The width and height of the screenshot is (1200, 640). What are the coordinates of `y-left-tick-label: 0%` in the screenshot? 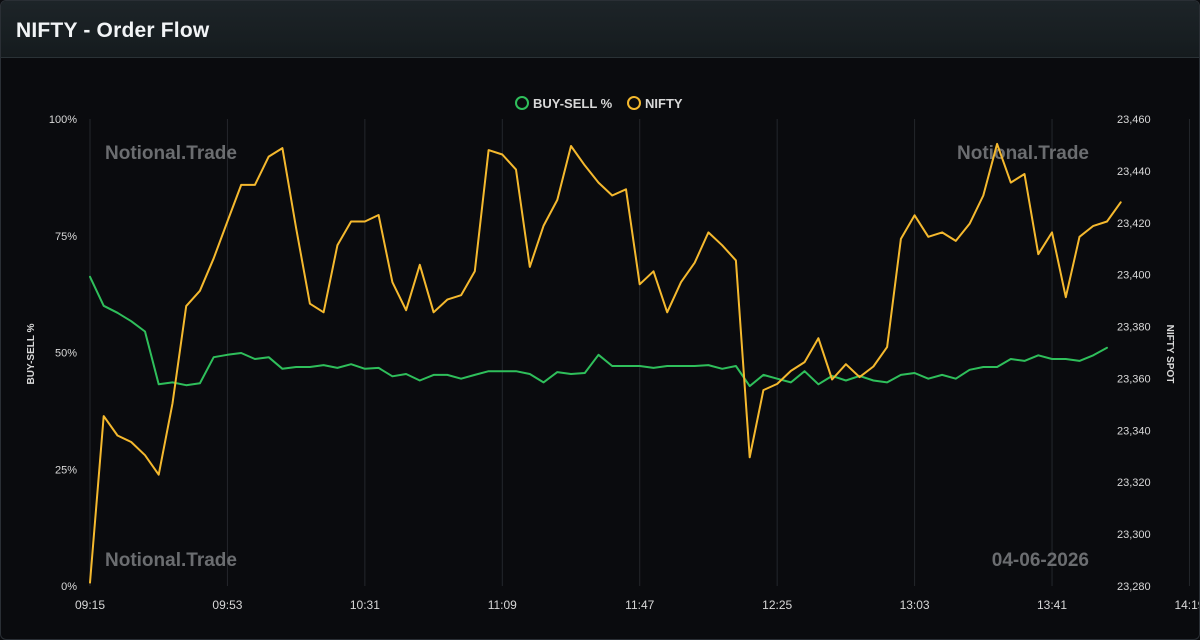 It's located at (69, 587).